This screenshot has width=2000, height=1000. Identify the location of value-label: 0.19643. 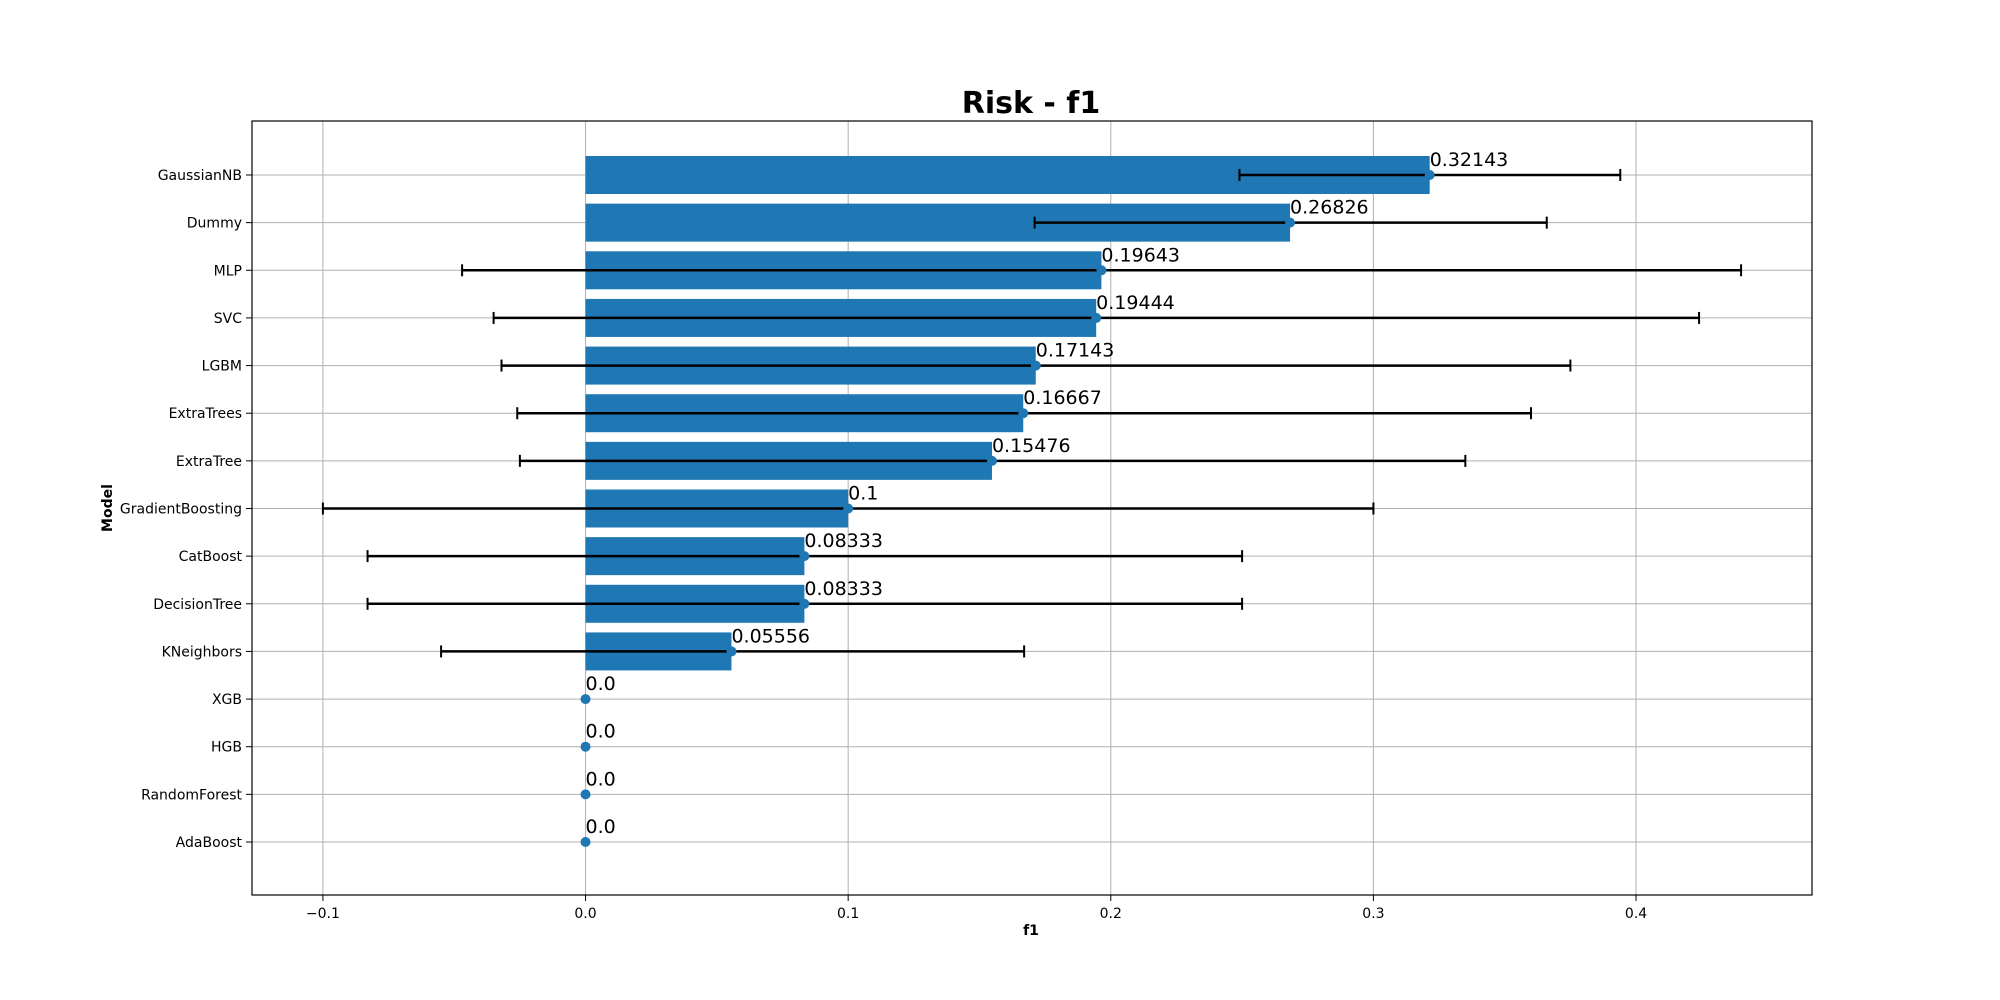
(1140, 255).